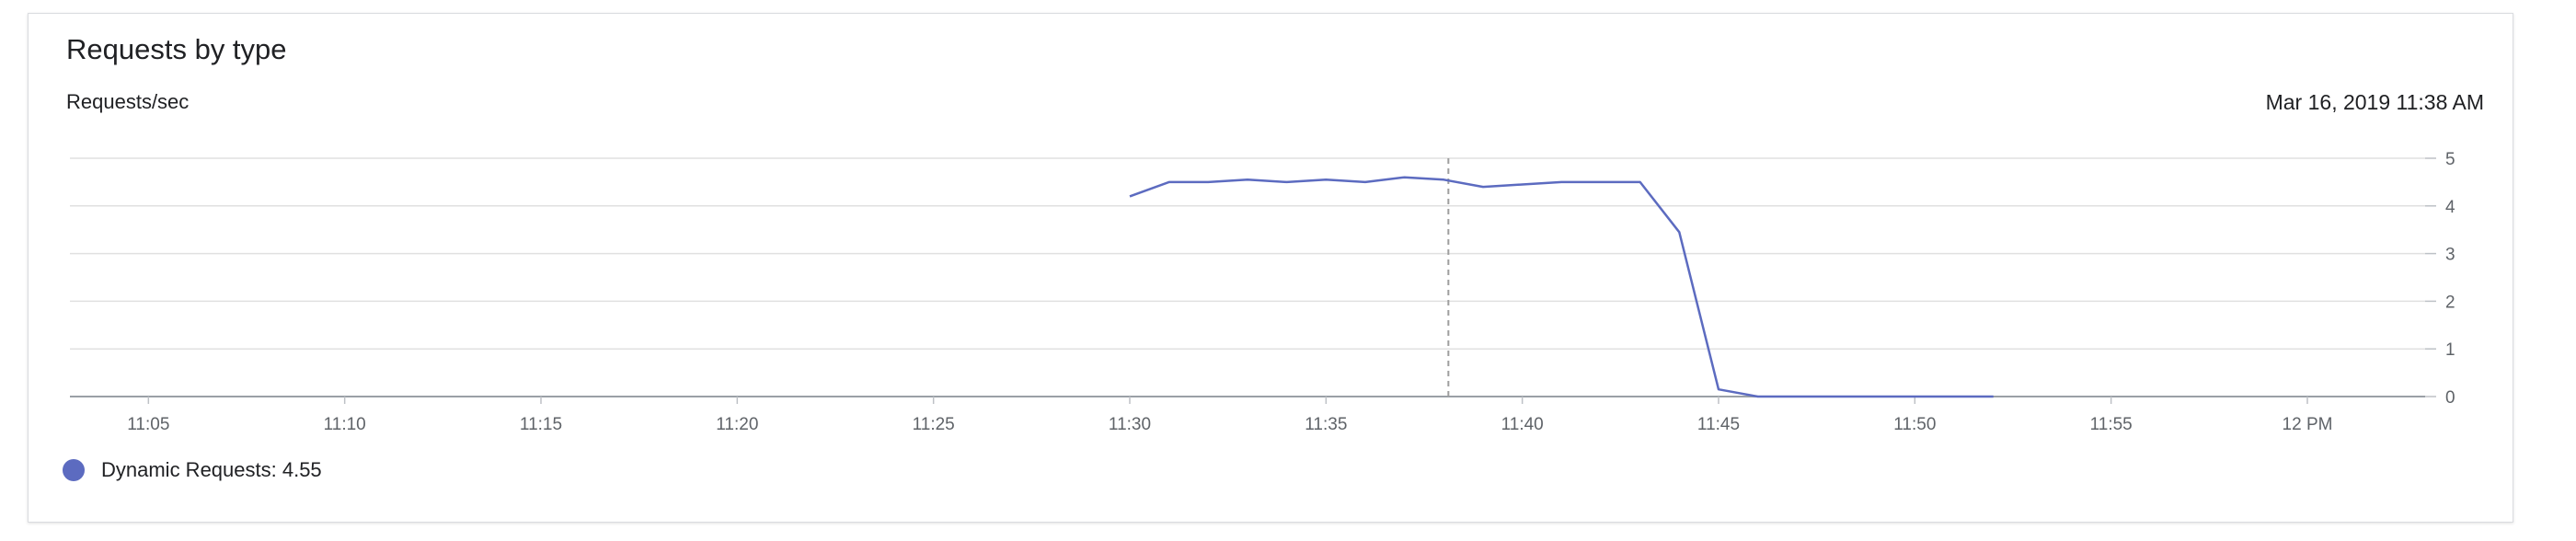 This screenshot has height=541, width=2576. What do you see at coordinates (1326, 424) in the screenshot?
I see `x-tick-label: 11:35` at bounding box center [1326, 424].